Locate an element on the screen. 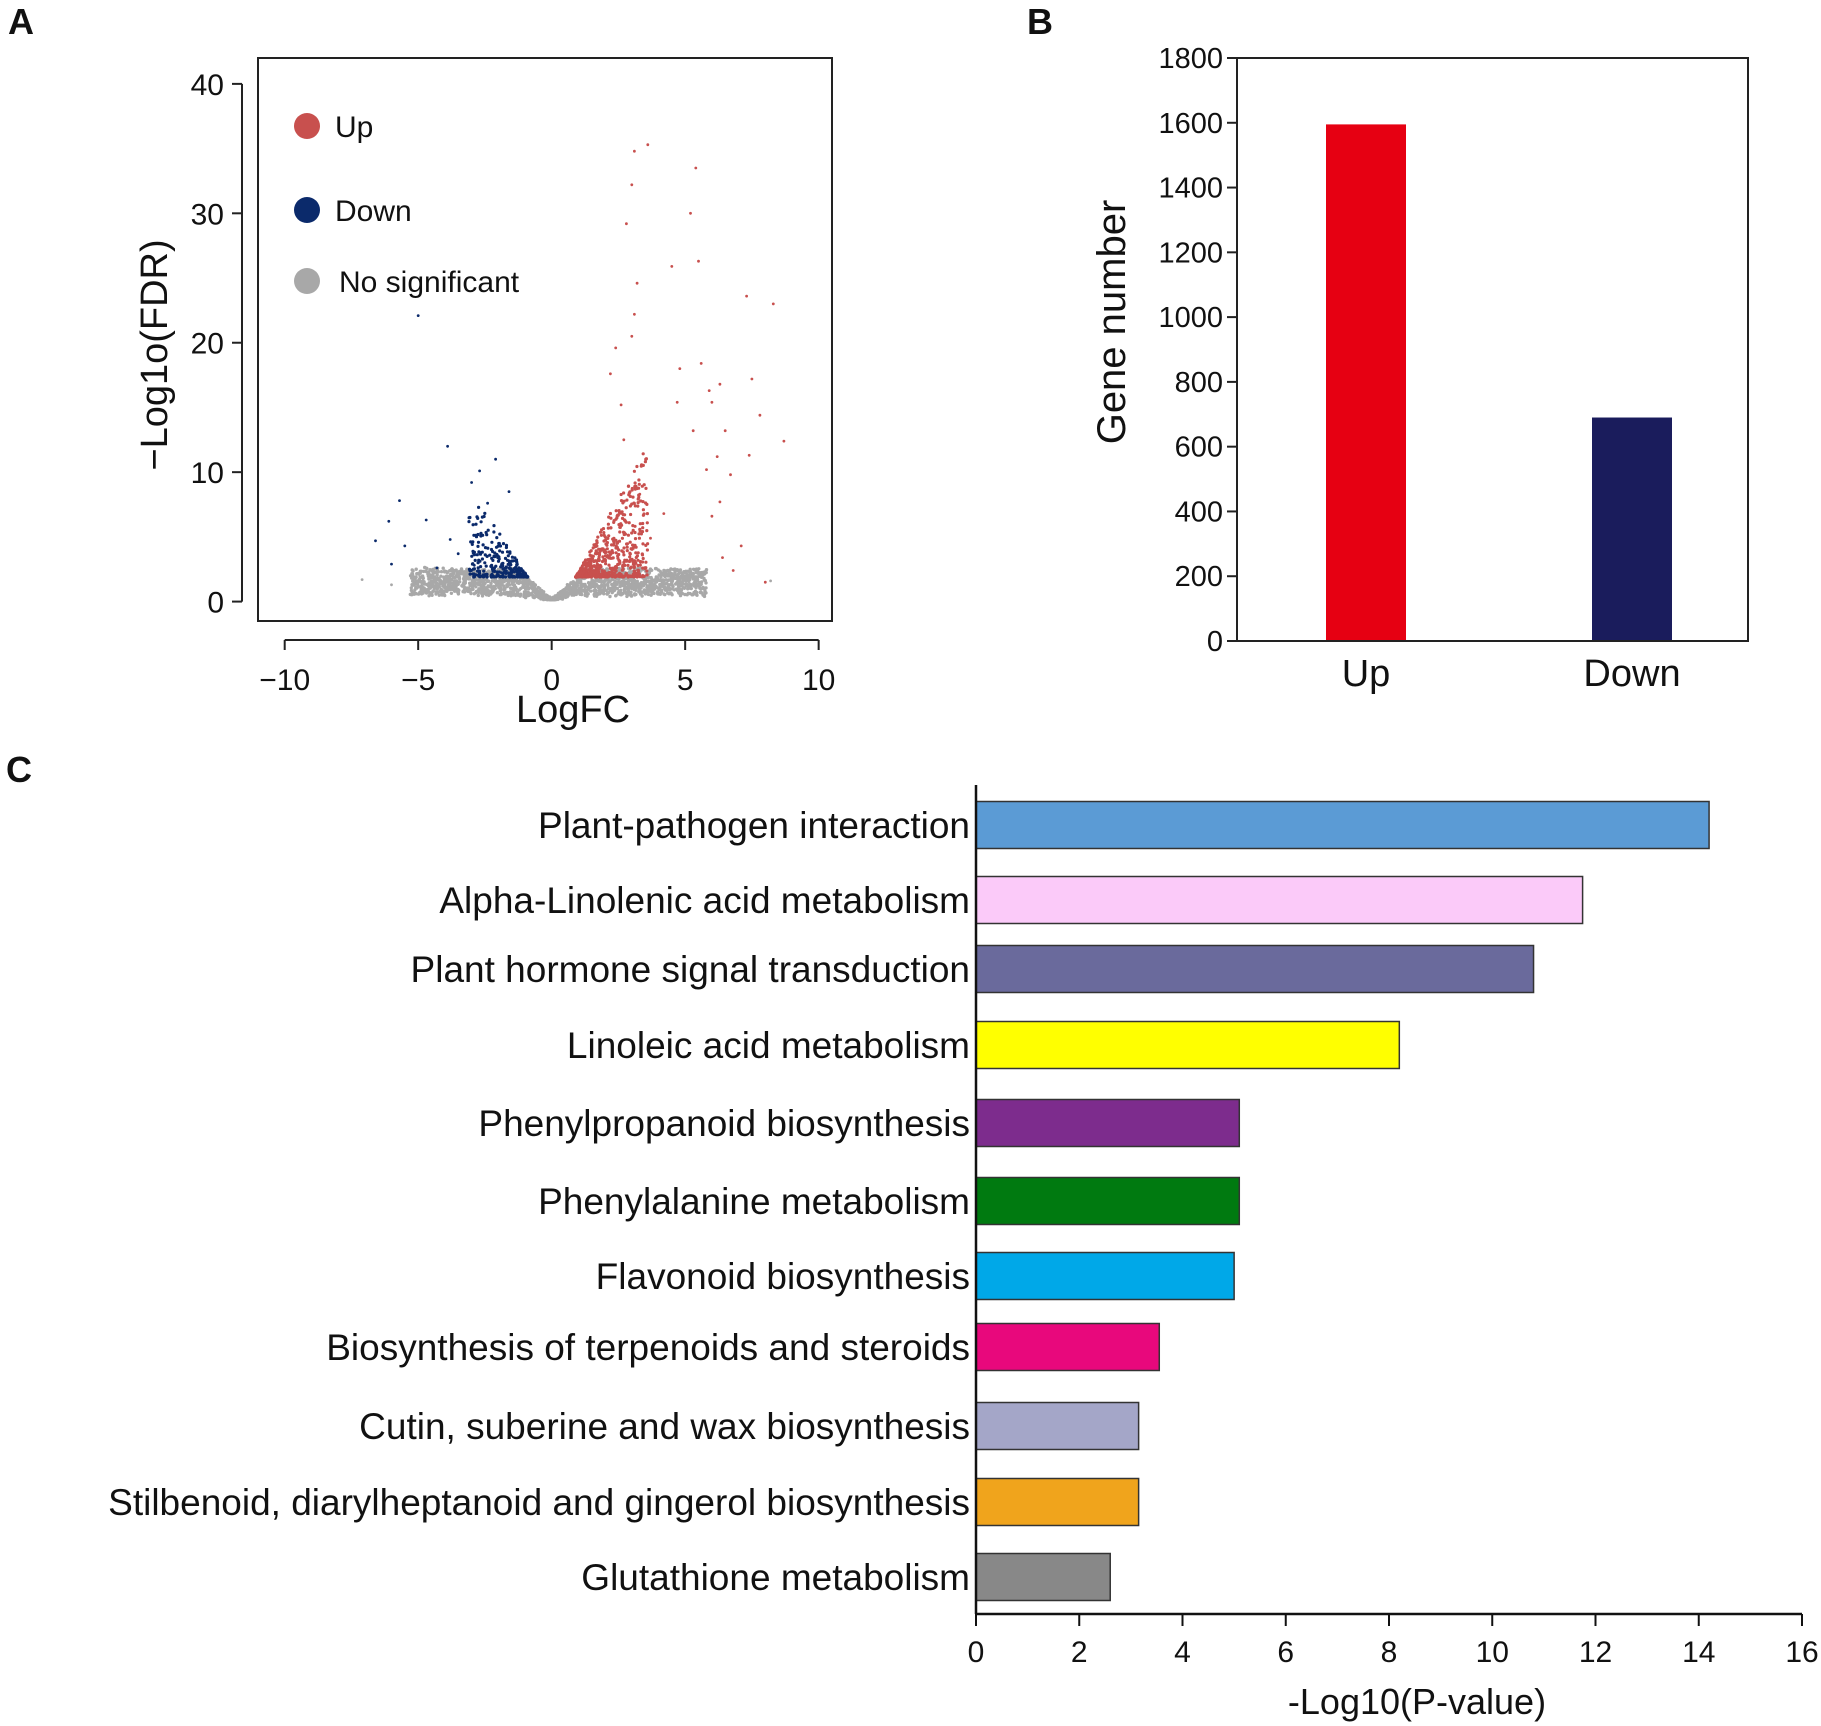 The image size is (1821, 1726). legend-marker-up is located at coordinates (307, 126).